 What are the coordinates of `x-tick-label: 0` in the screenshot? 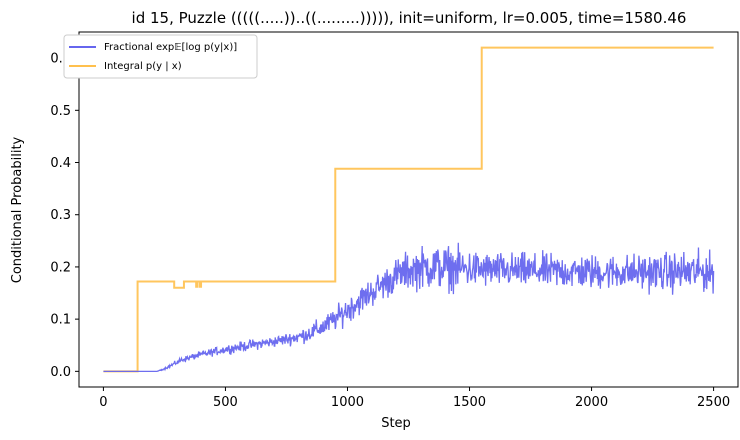 It's located at (103, 402).